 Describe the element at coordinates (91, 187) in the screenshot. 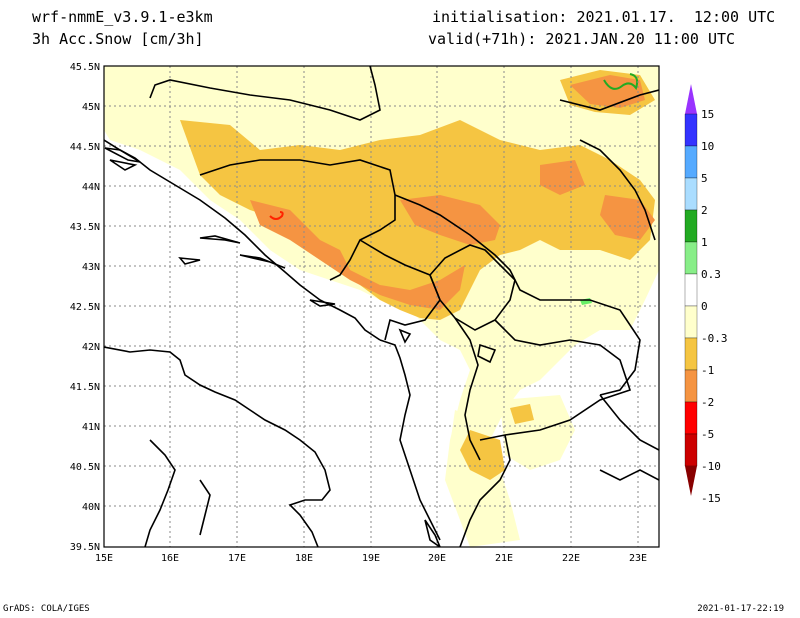

I see `lat-tick: 44N` at that location.